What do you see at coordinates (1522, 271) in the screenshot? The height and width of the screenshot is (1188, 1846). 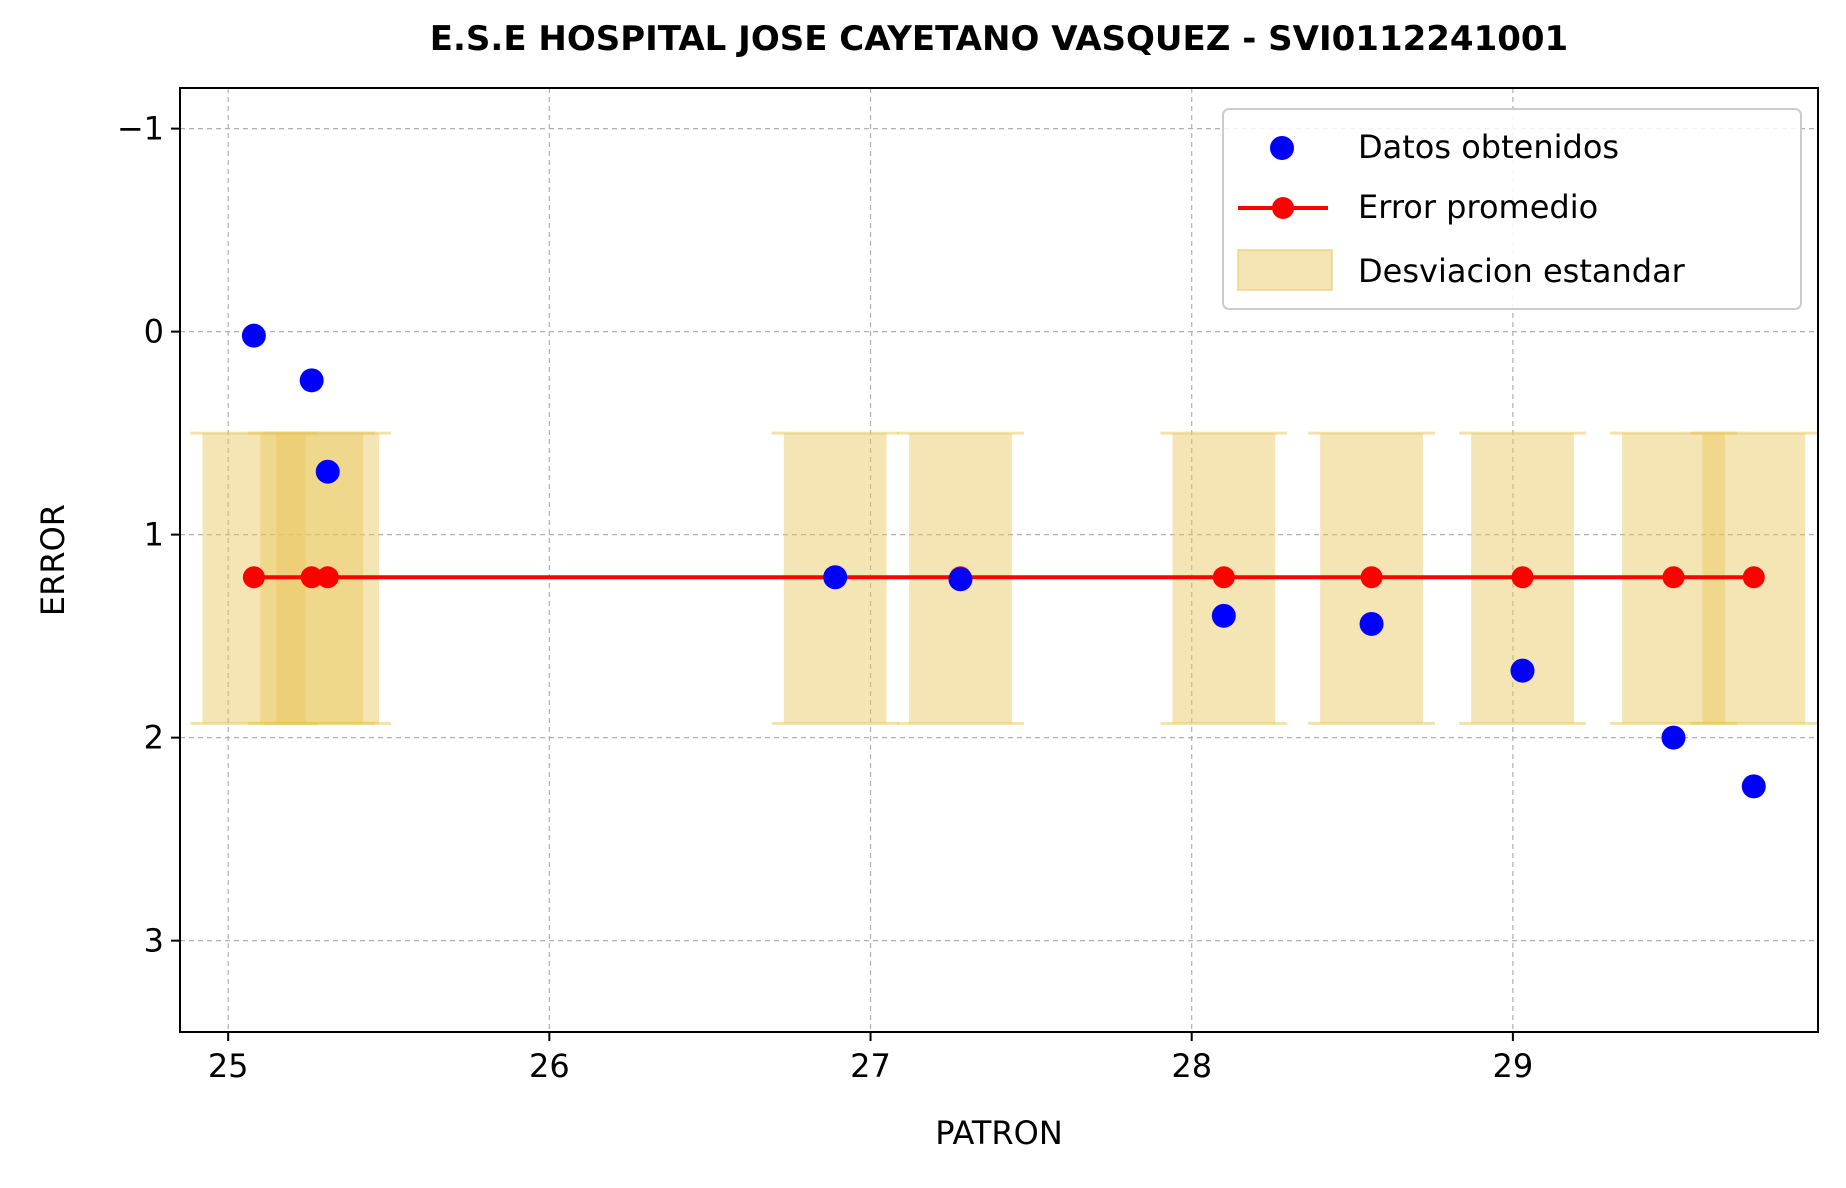 I see `legend-label: Desviacion estandar` at bounding box center [1522, 271].